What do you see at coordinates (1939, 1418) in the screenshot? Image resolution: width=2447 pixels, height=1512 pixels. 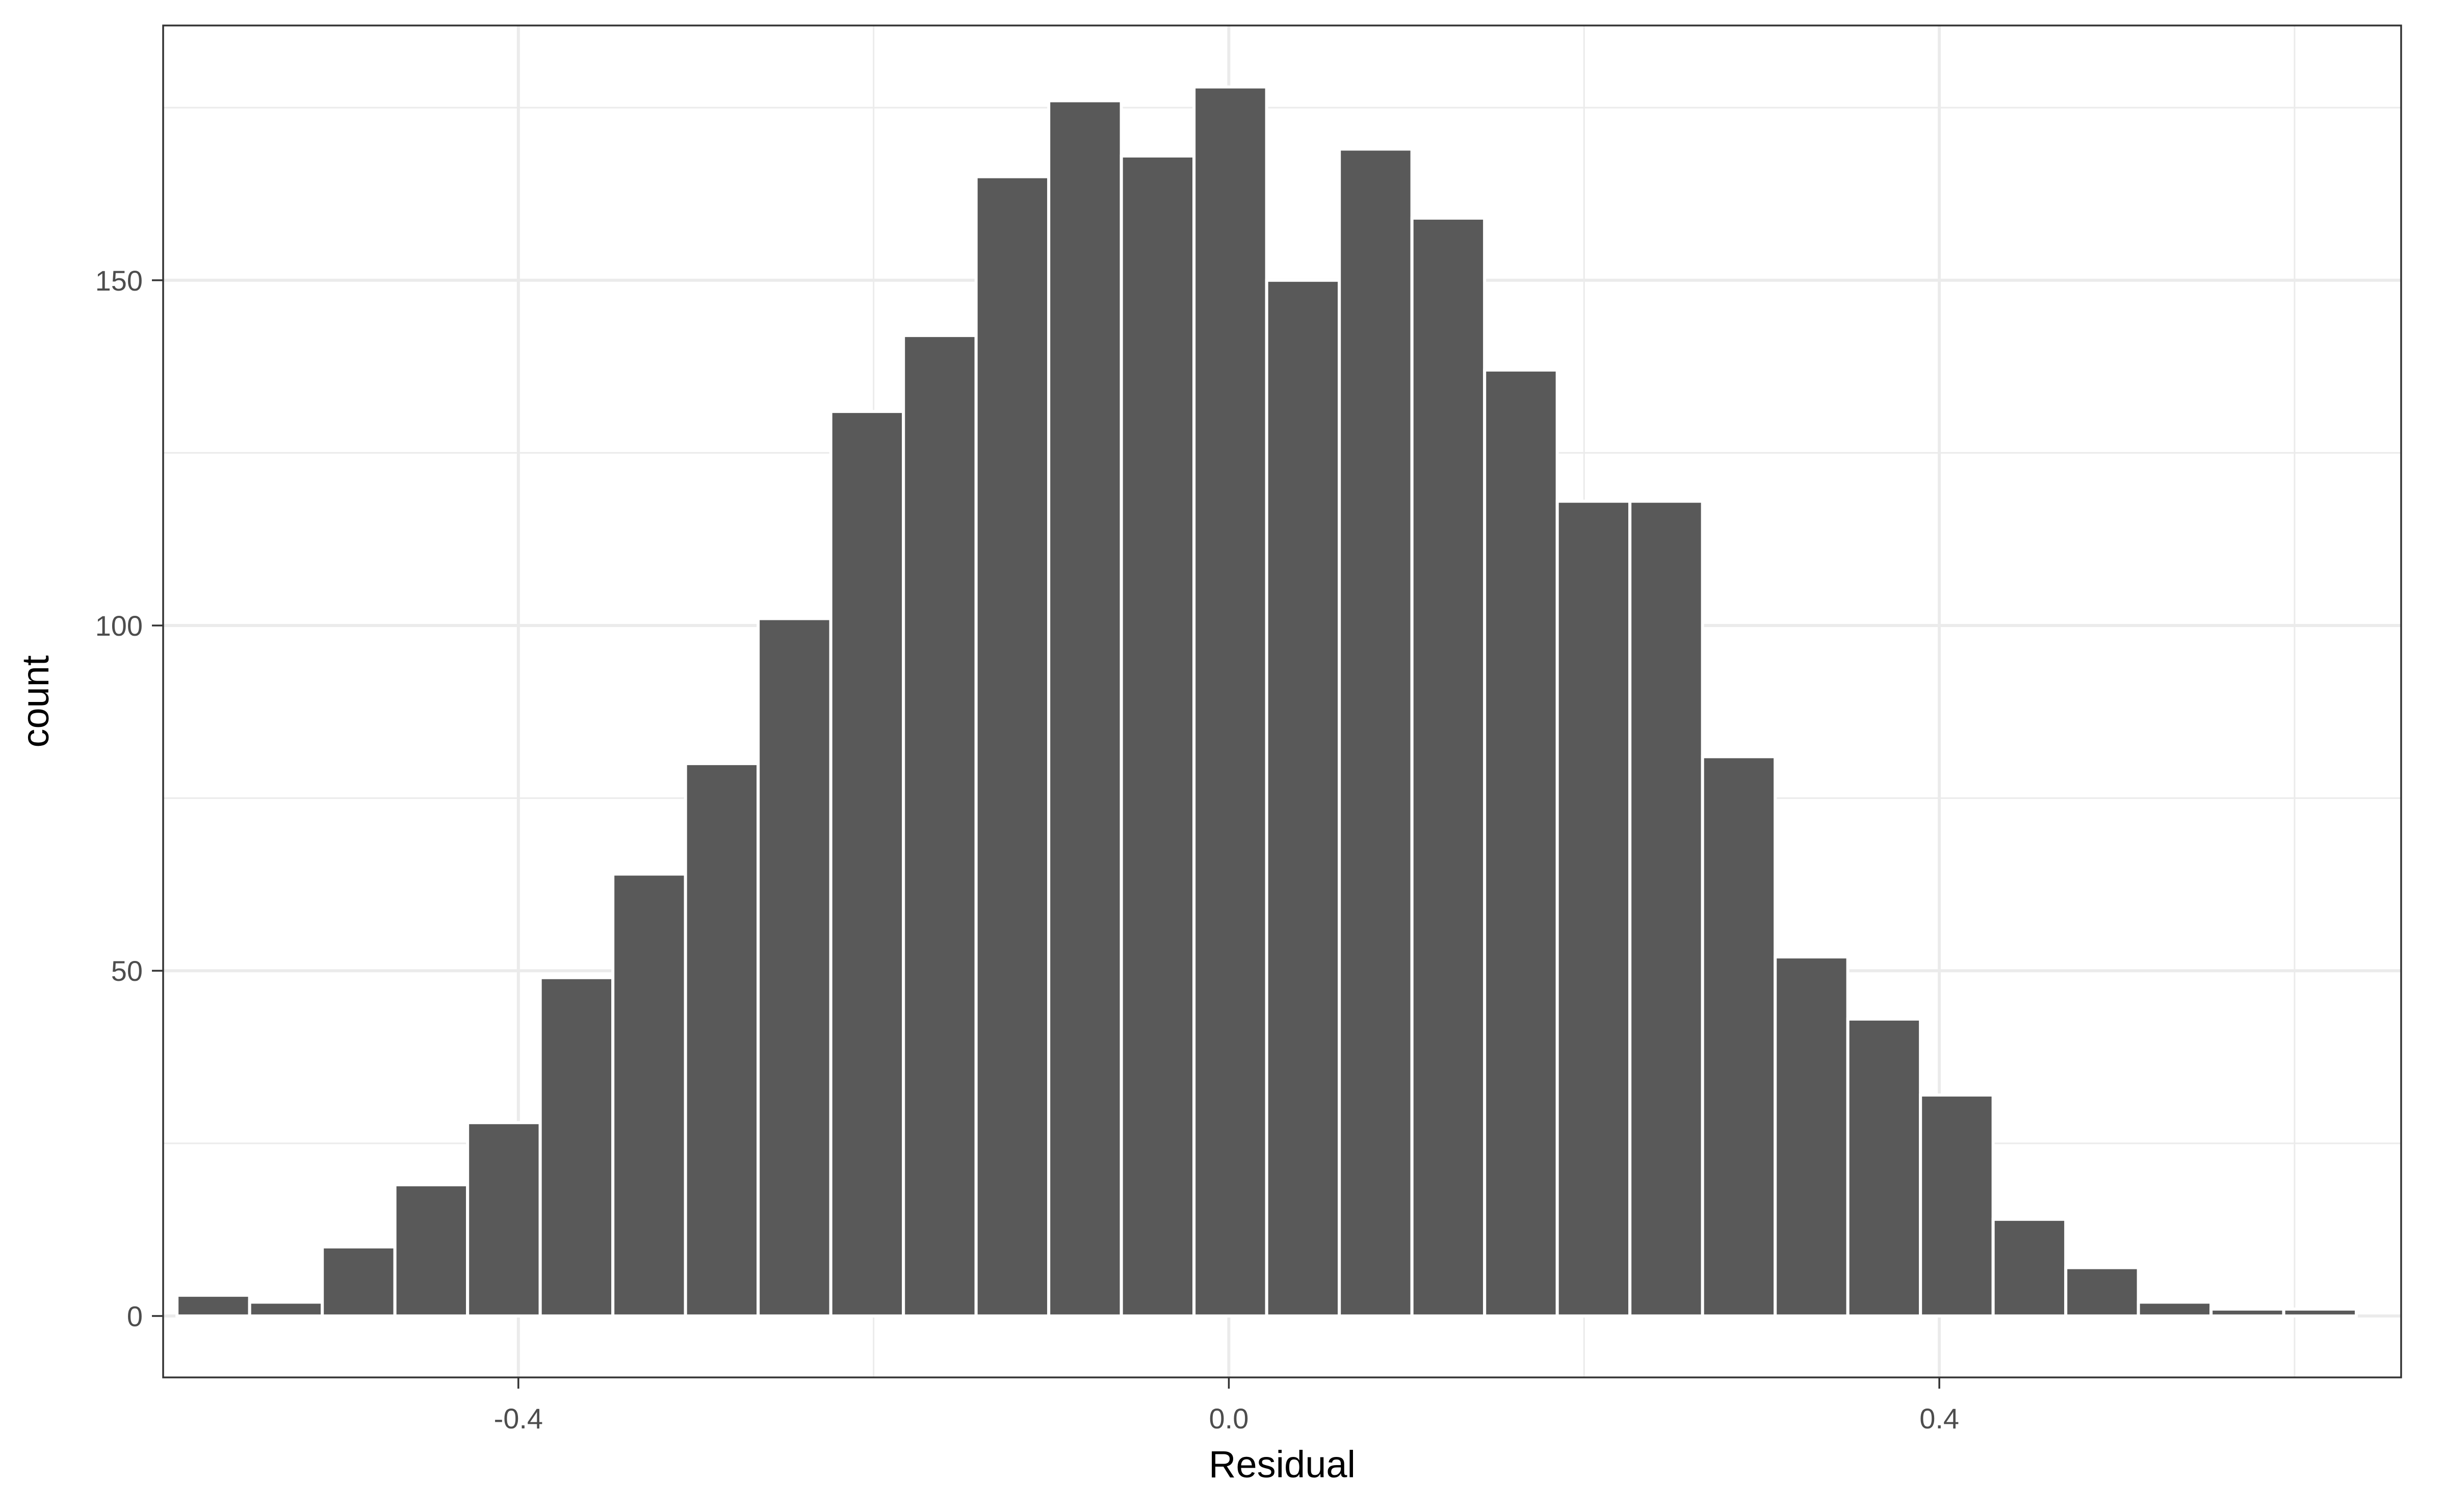 I see `x-tick-label: 0.4` at bounding box center [1939, 1418].